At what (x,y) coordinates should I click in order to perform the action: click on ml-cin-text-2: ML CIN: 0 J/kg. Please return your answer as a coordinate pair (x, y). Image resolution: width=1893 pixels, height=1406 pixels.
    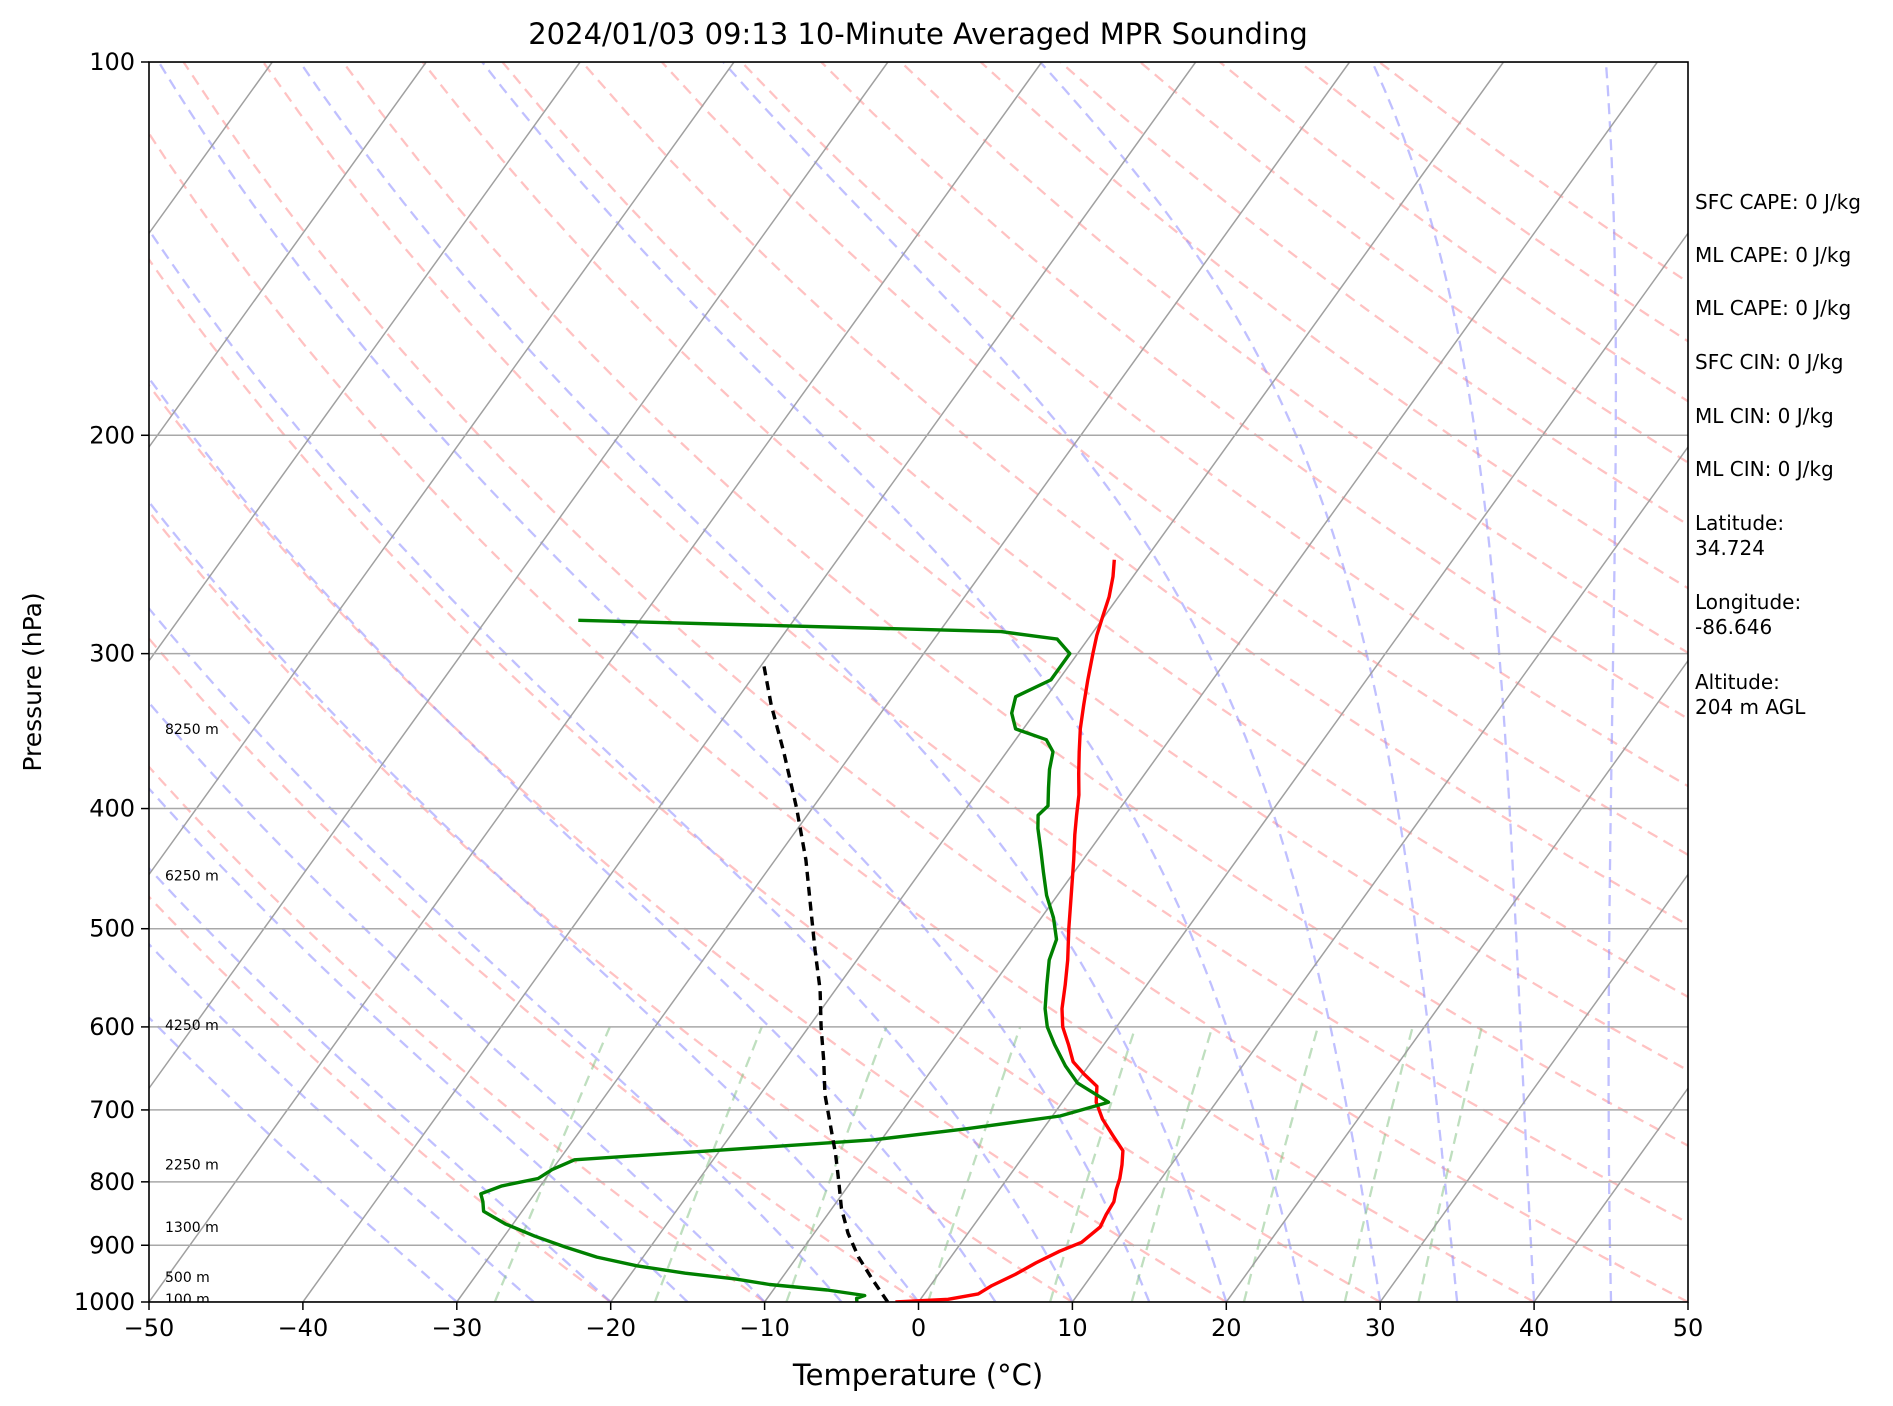
    Looking at the image, I should click on (1764, 469).